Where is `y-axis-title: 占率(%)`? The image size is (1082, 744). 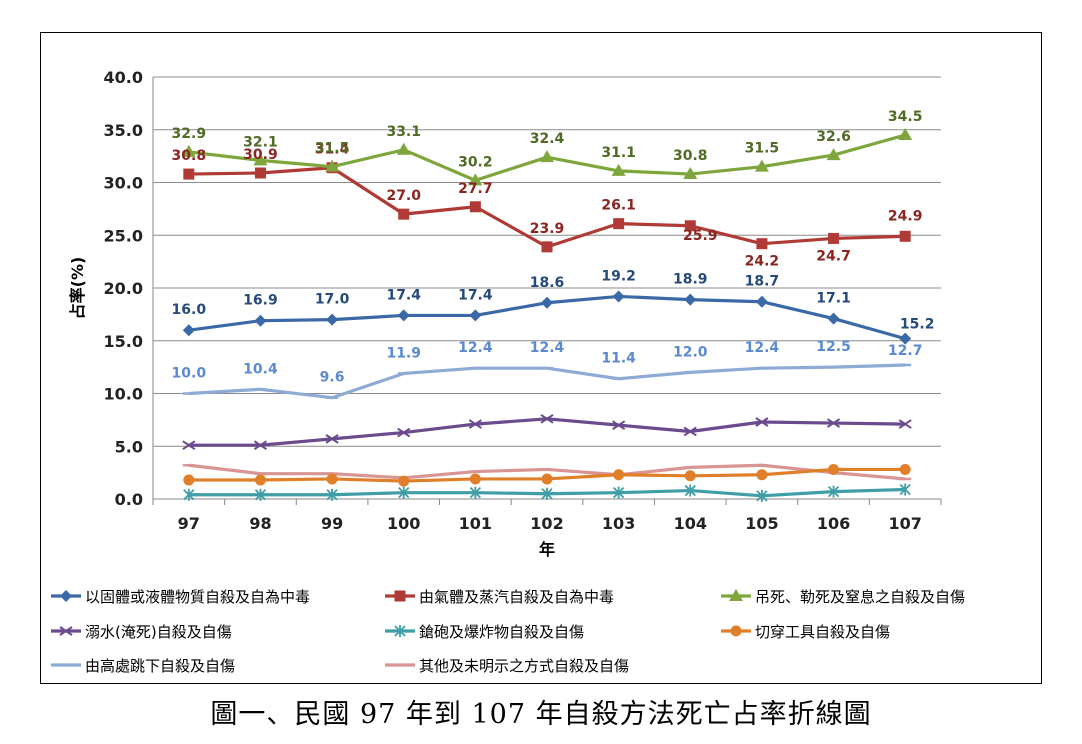 y-axis-title: 占率(%) is located at coordinates (77, 288).